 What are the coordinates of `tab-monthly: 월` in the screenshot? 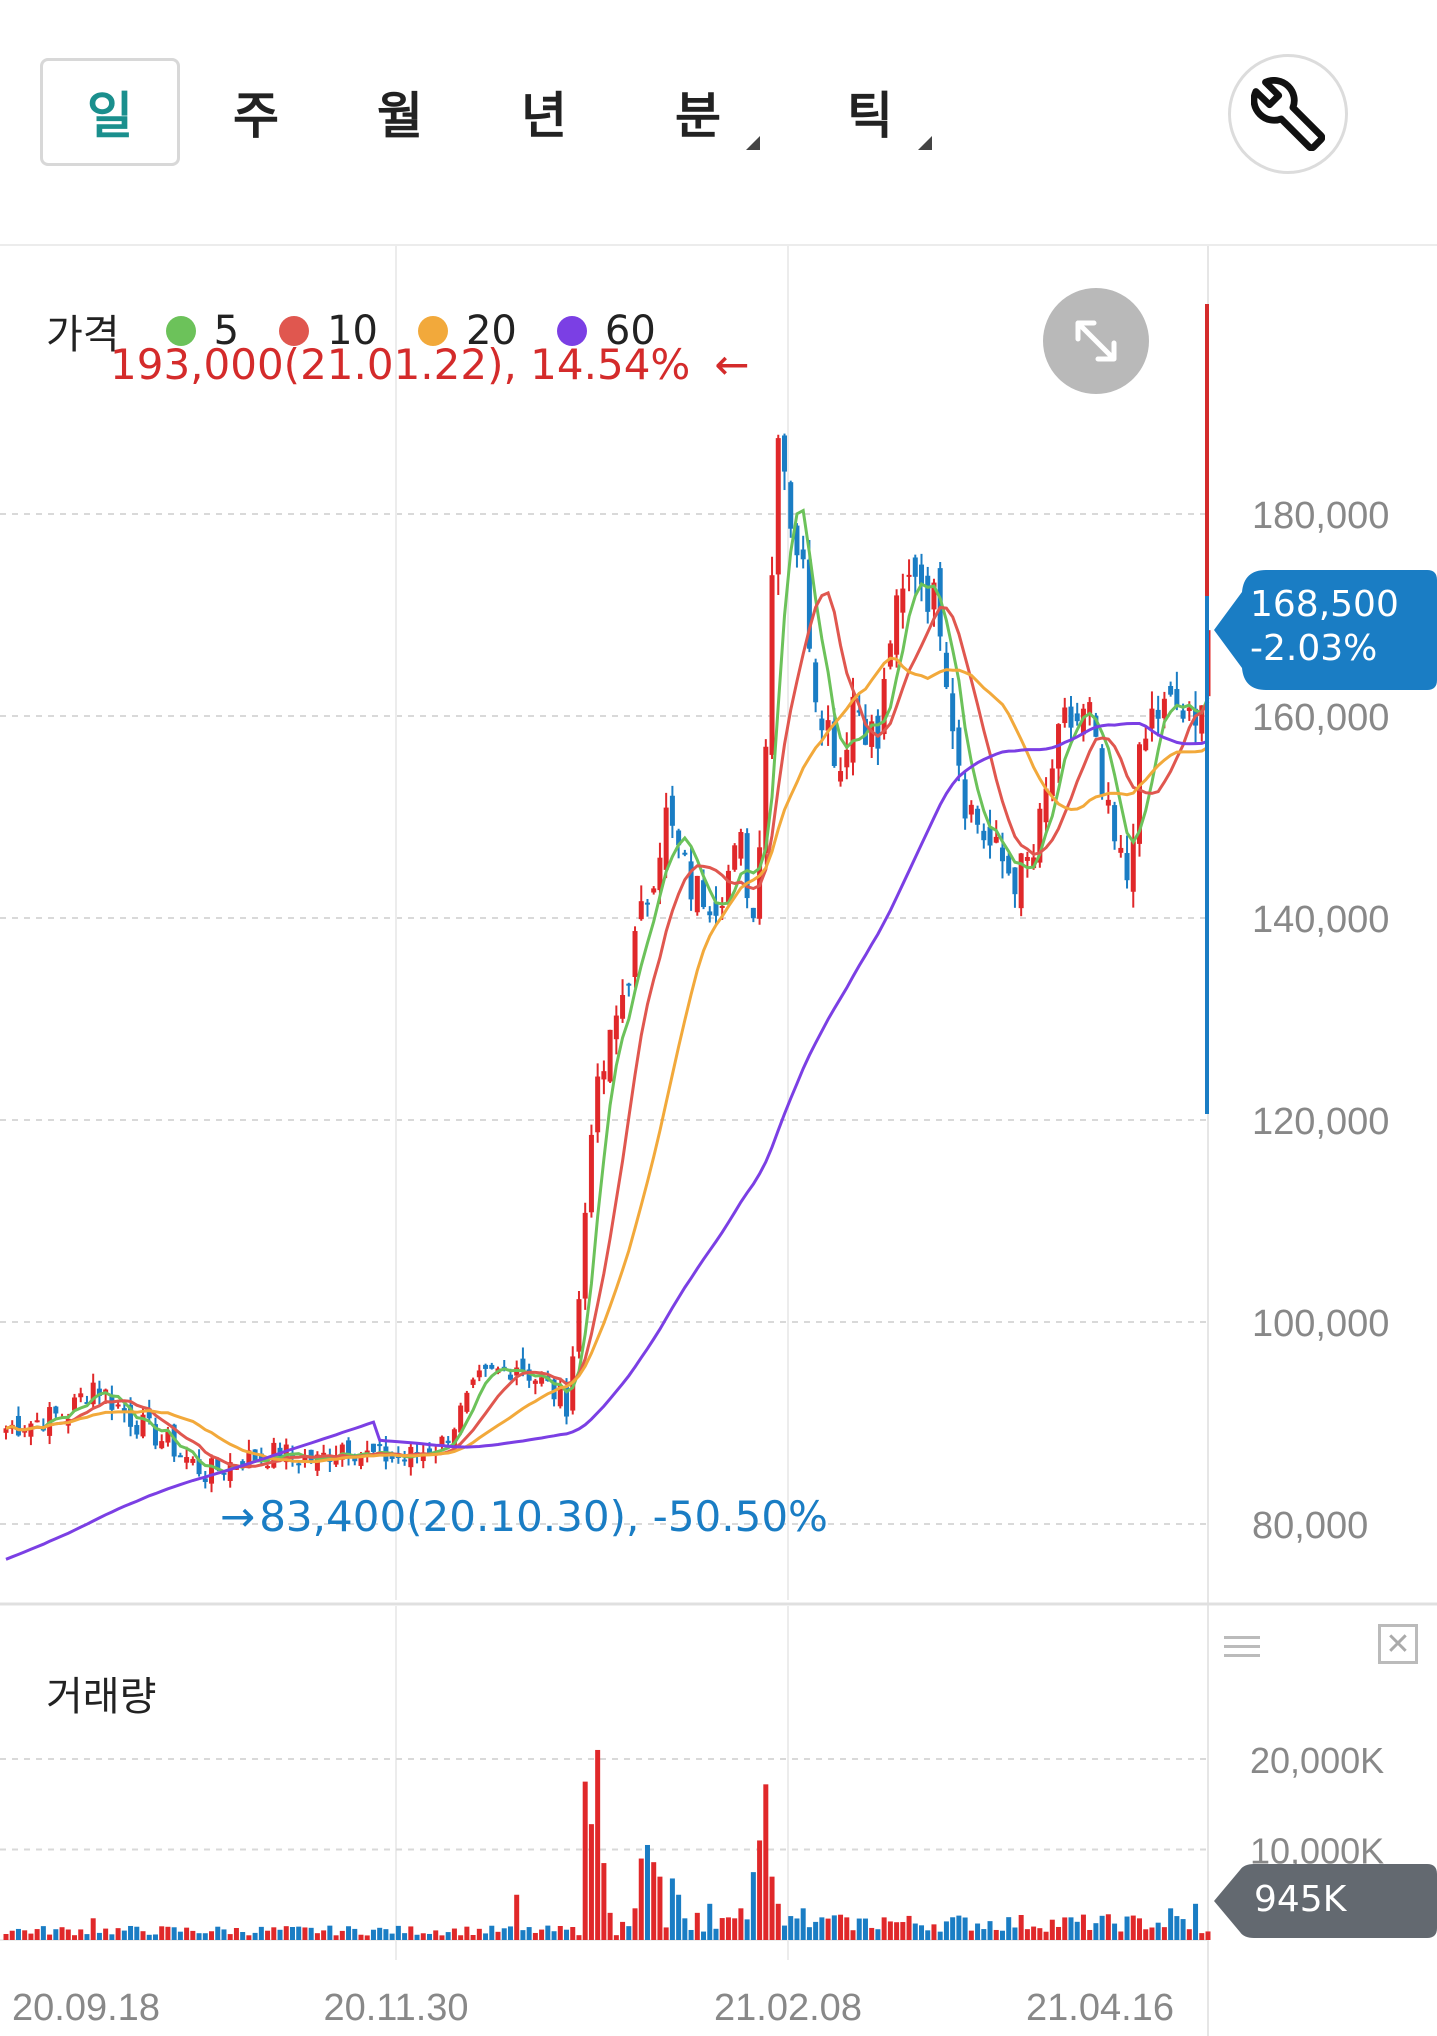 It's located at (400, 112).